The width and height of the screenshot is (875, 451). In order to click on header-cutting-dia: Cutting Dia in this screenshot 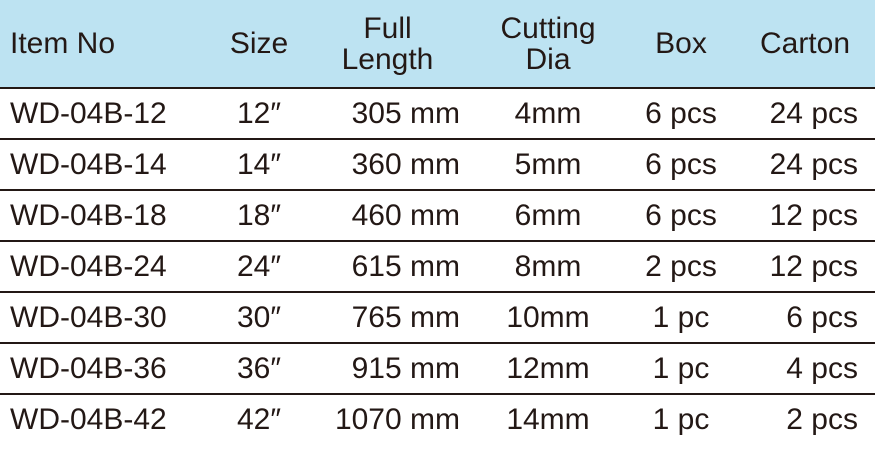, I will do `click(548, 43)`.